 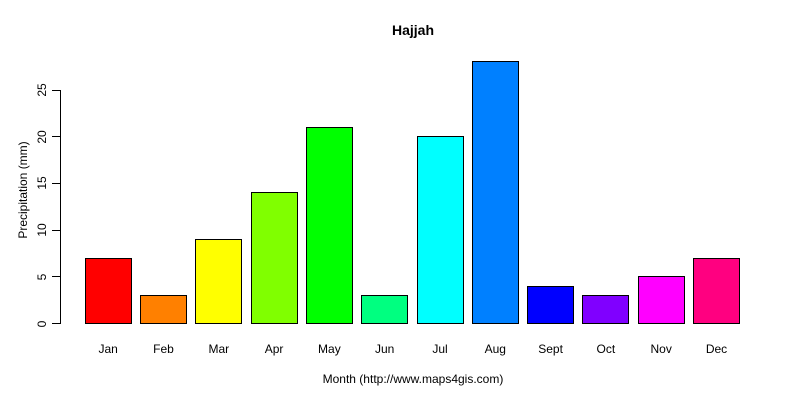 What do you see at coordinates (42, 137) in the screenshot?
I see `y-tick-label: 20` at bounding box center [42, 137].